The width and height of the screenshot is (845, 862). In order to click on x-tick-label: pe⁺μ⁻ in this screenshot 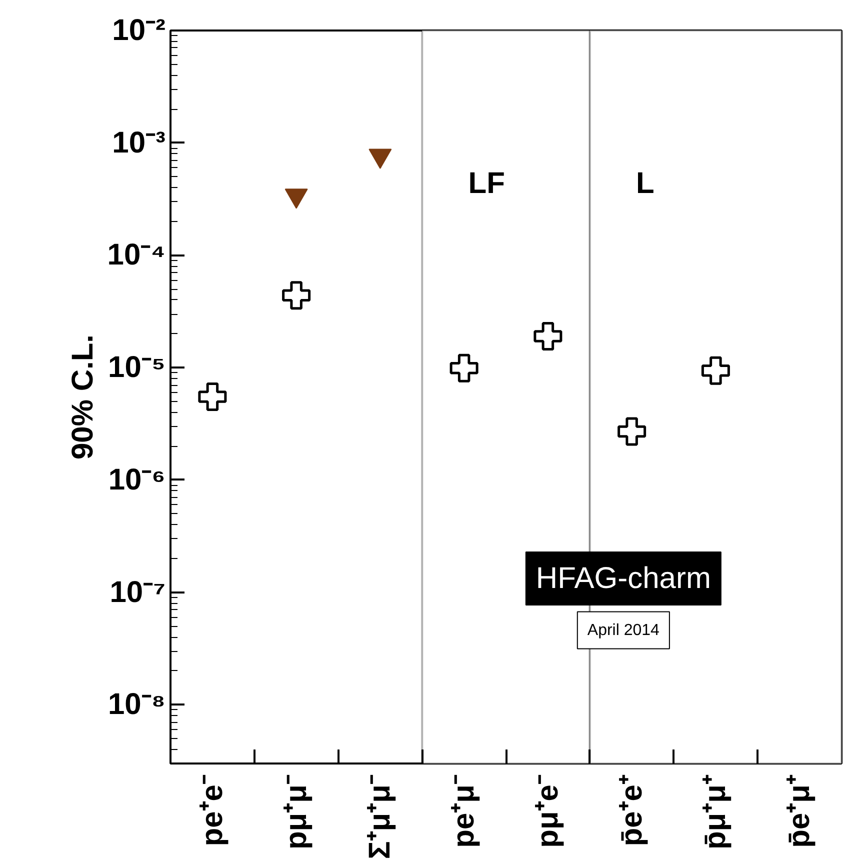, I will do `click(464, 811)`.